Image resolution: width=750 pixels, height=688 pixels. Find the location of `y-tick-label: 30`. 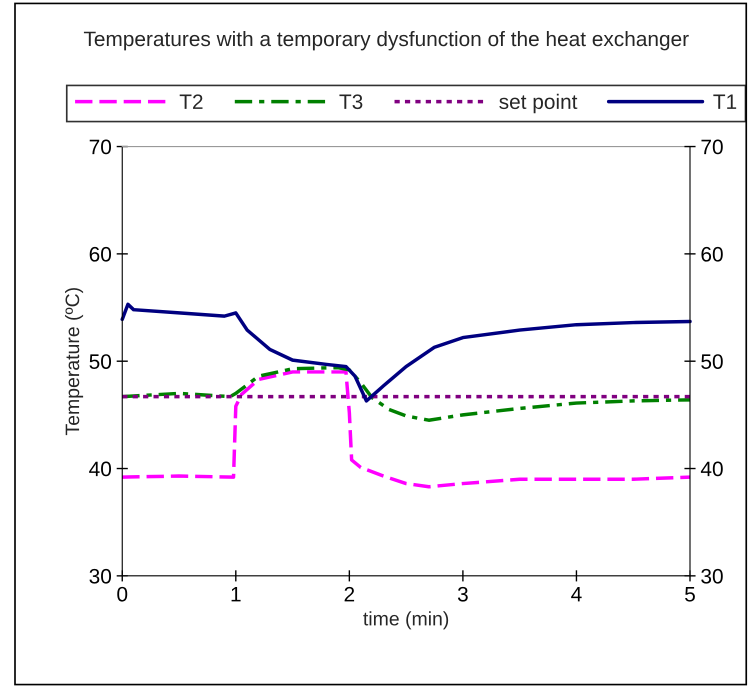

y-tick-label: 30 is located at coordinates (100, 576).